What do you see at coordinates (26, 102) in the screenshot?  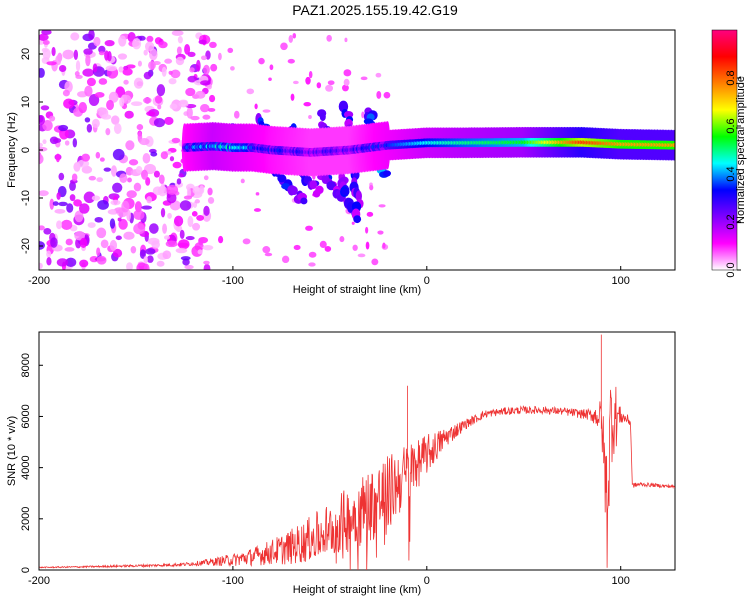 I see `y-tick-label: 10` at bounding box center [26, 102].